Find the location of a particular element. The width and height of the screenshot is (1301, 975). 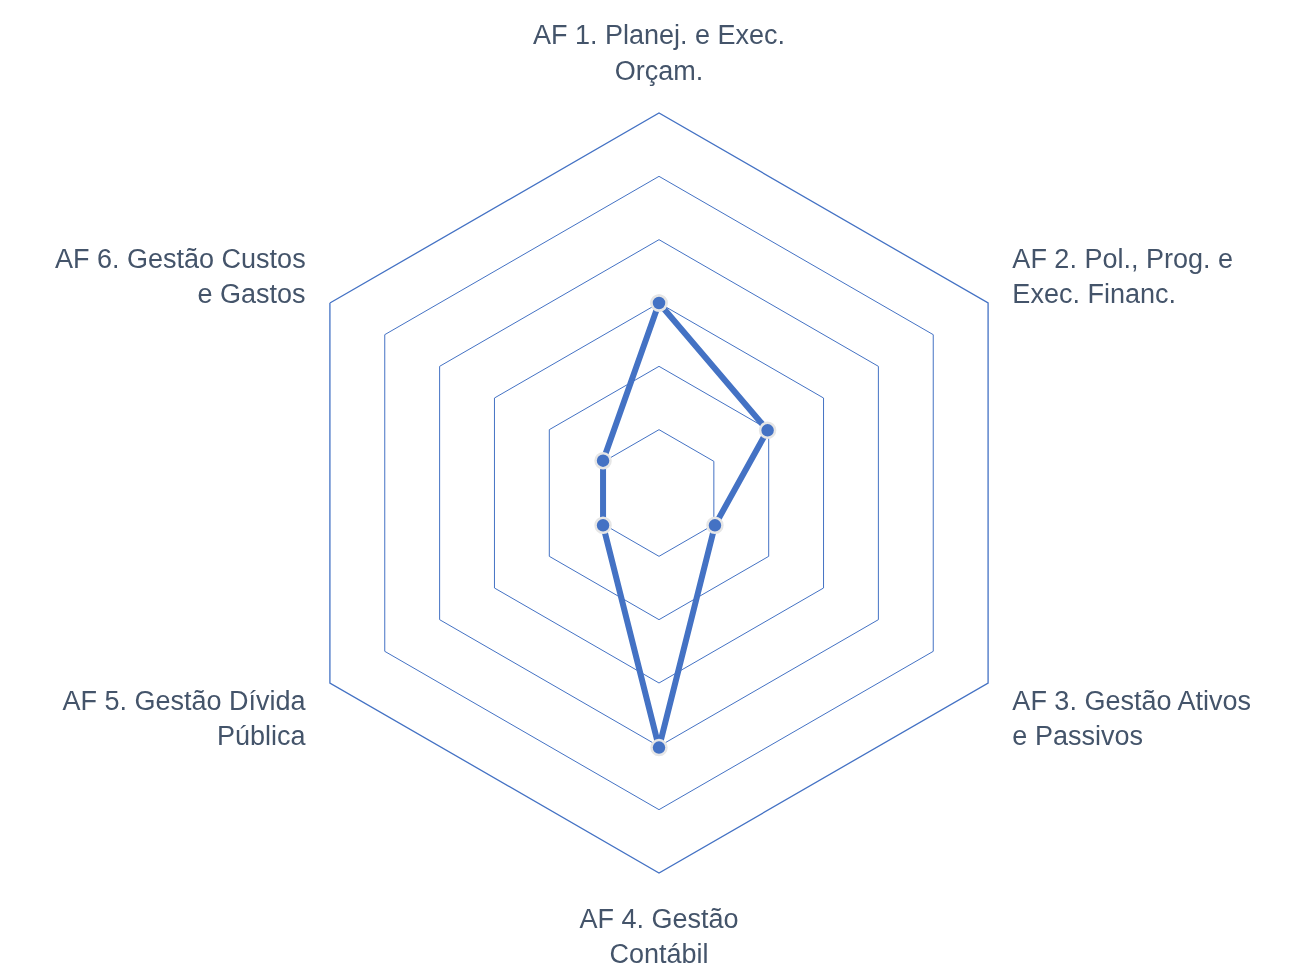

spoke-label: AF 5. Gestão Dívida Pública is located at coordinates (184, 718).